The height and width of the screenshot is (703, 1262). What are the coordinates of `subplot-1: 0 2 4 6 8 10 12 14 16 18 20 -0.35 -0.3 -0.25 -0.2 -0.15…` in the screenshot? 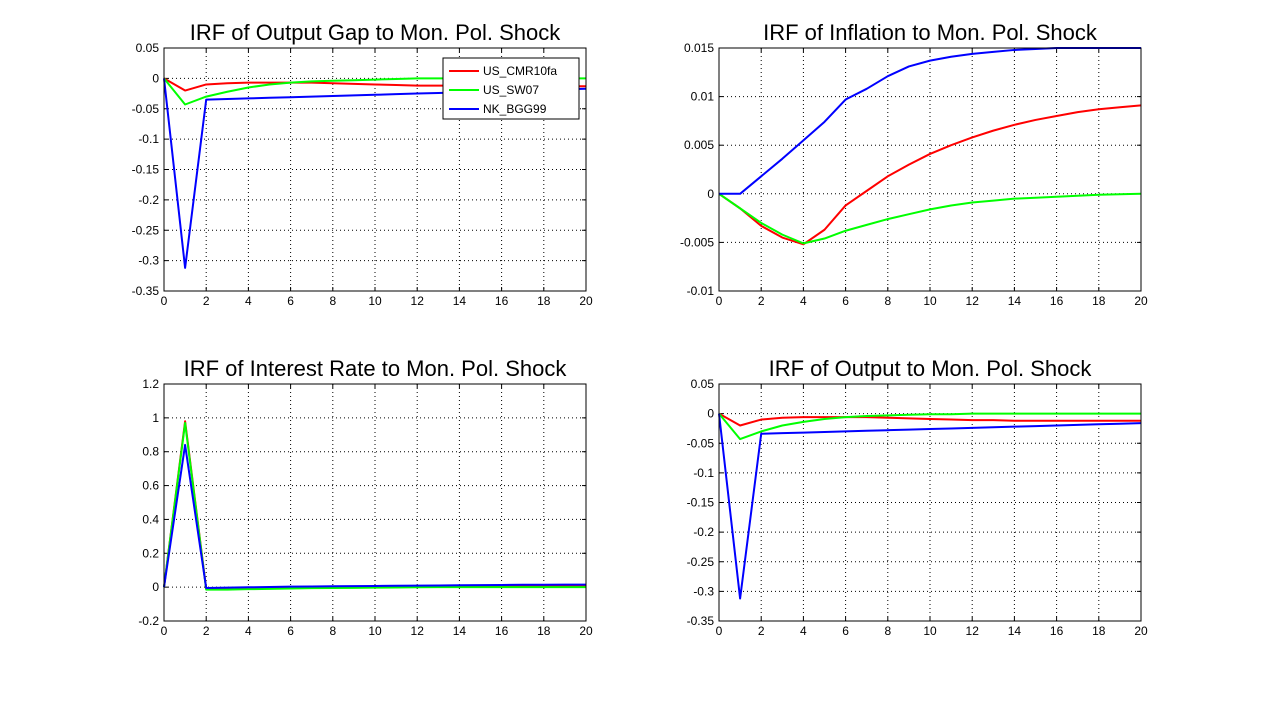 It's located at (362, 164).